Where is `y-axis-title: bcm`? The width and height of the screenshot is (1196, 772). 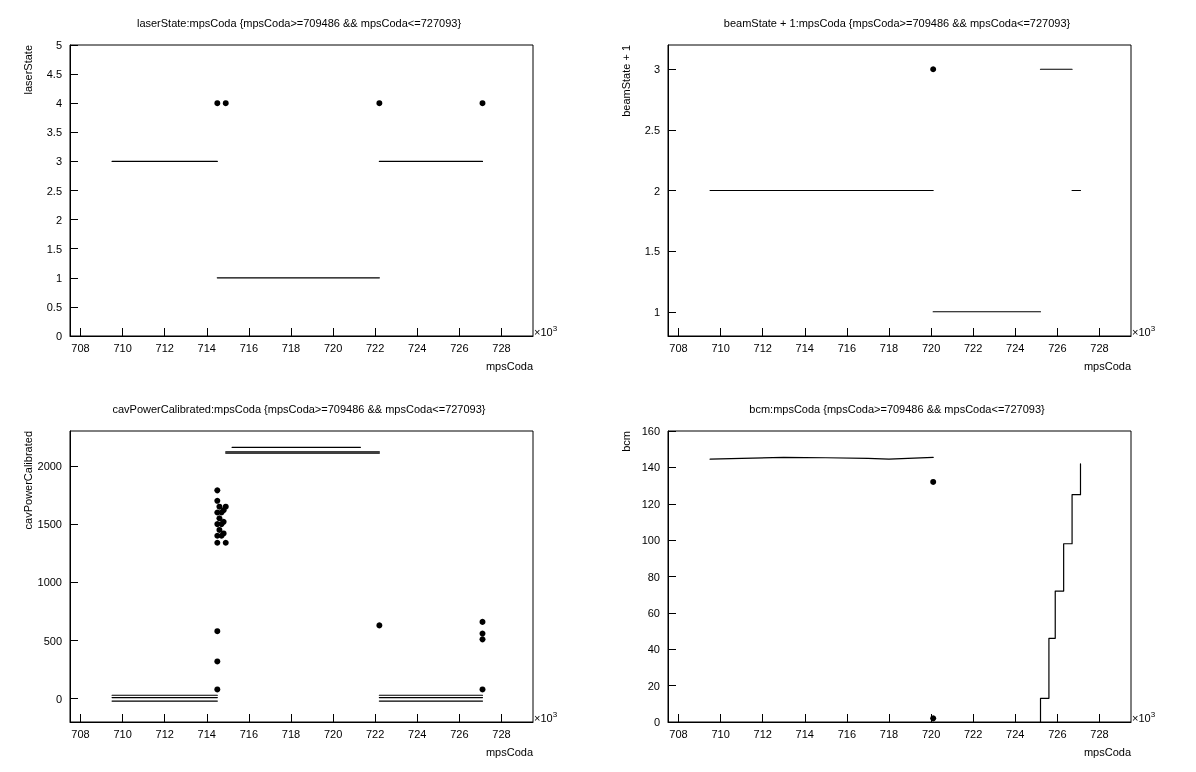 y-axis-title: bcm is located at coordinates (626, 441).